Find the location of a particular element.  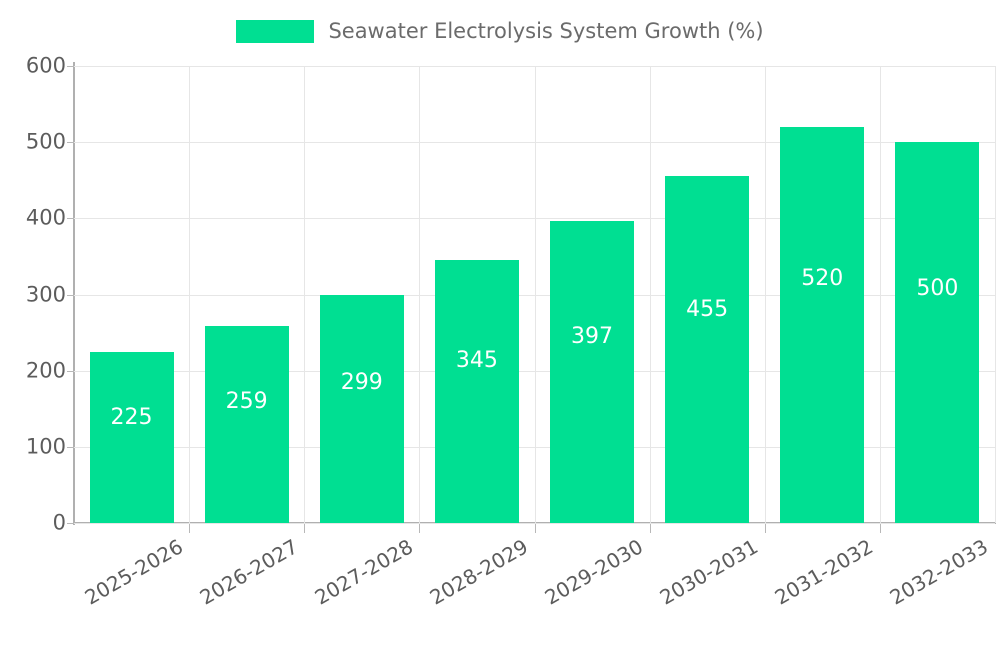

y-axis-tick-labels: 0 100 200 300 400 500 600 is located at coordinates (33, 300).